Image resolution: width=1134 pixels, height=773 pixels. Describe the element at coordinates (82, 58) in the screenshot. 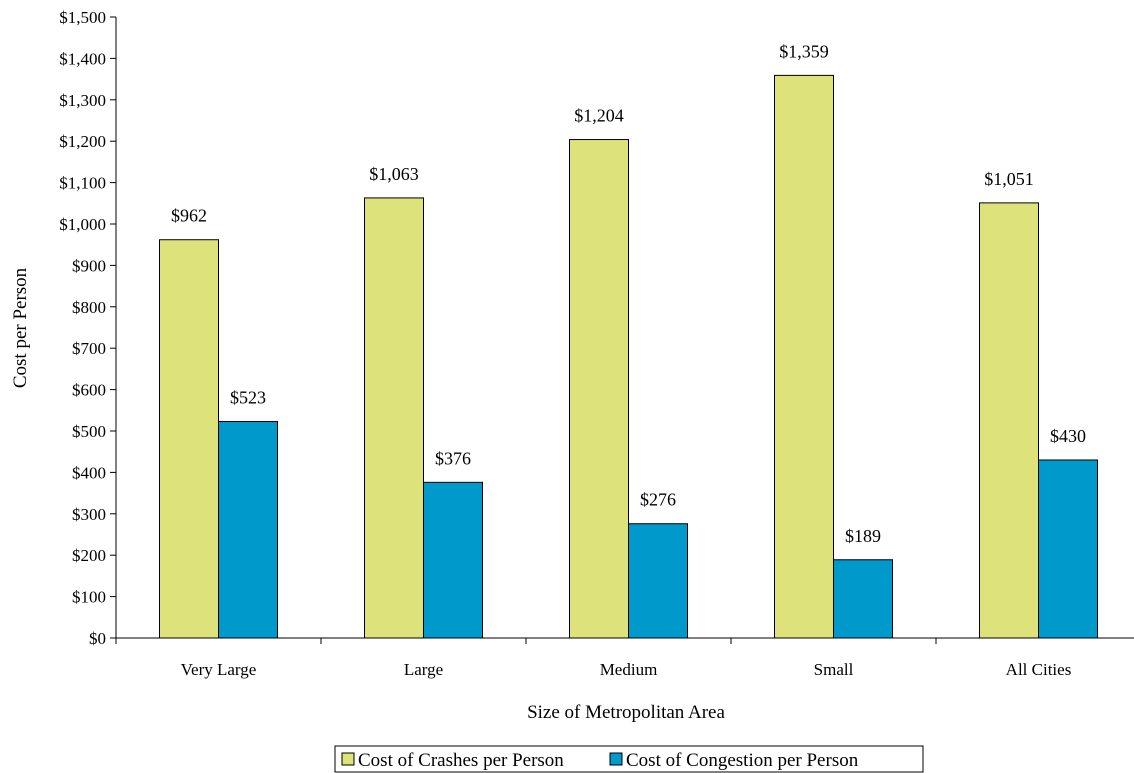

I see `y-tick-label: $1,400` at that location.